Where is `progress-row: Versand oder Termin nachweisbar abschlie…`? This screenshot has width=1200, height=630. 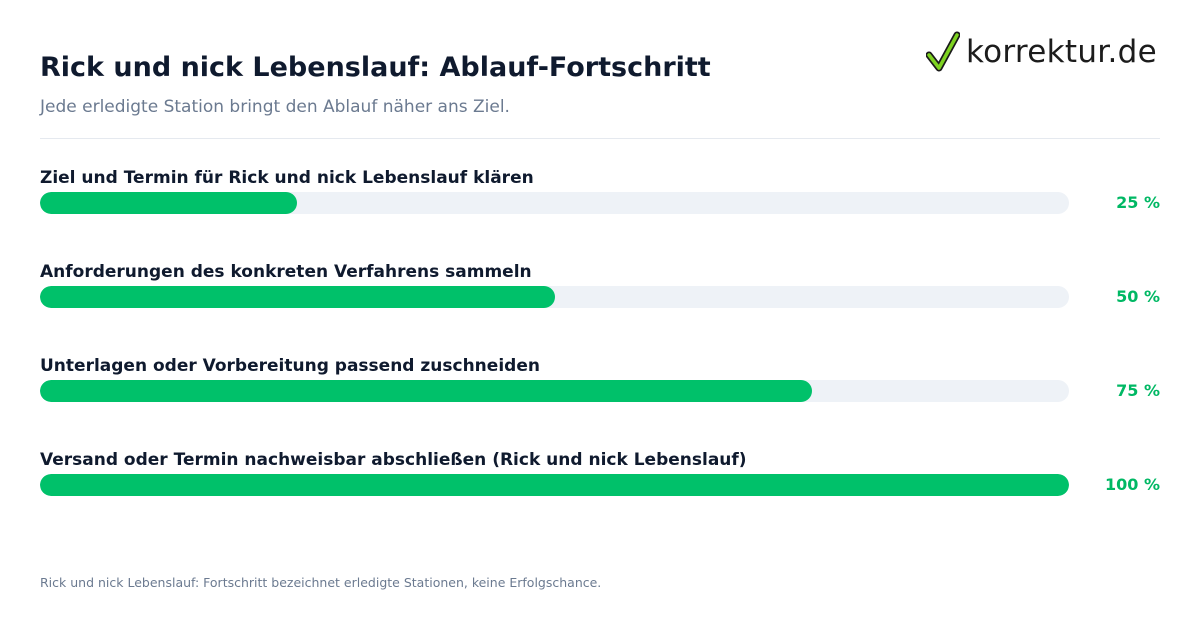
progress-row: Versand oder Termin nachweisbar abschlie… is located at coordinates (600, 480).